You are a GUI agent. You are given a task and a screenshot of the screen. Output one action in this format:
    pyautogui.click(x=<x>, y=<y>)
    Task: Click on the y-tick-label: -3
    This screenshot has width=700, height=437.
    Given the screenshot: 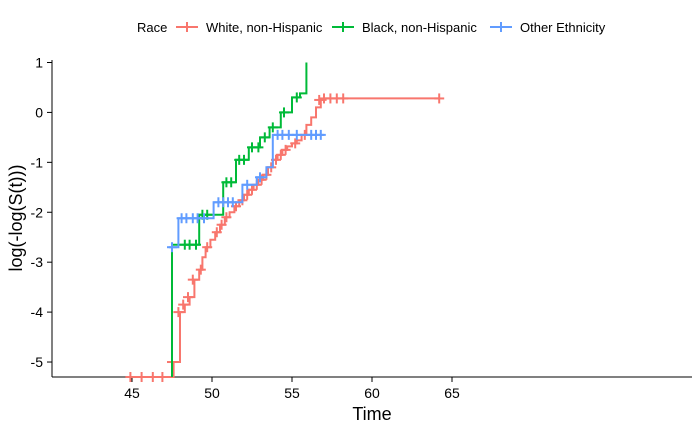 What is the action you would take?
    pyautogui.click(x=37, y=262)
    